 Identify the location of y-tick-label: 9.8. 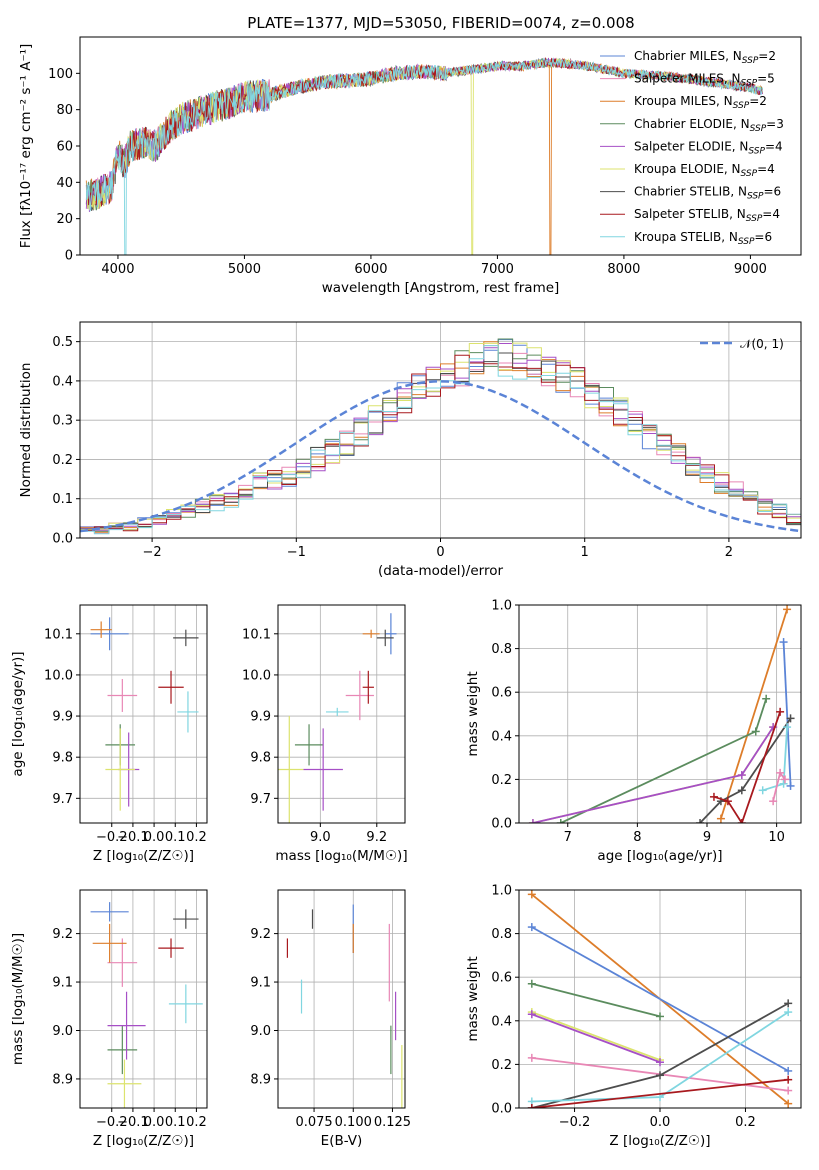
(260, 758).